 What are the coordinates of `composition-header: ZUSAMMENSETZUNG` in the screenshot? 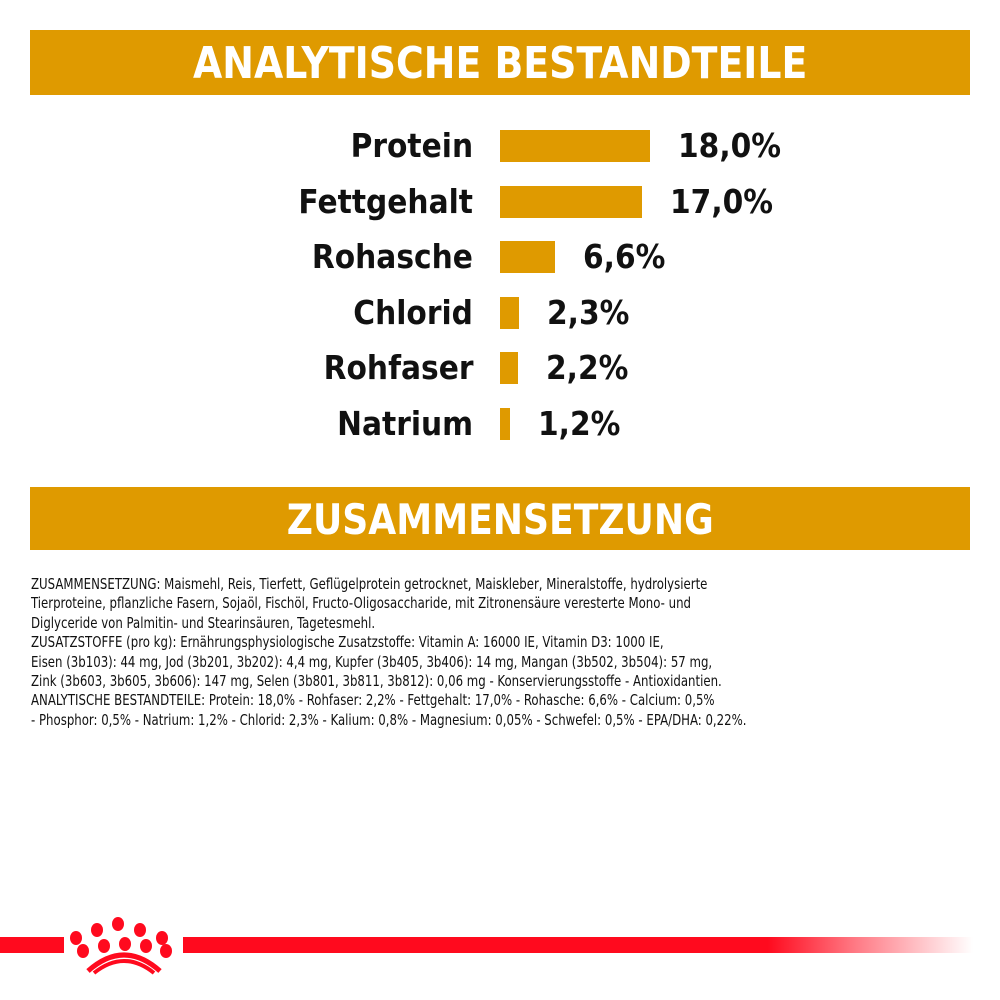 It's located at (500, 518).